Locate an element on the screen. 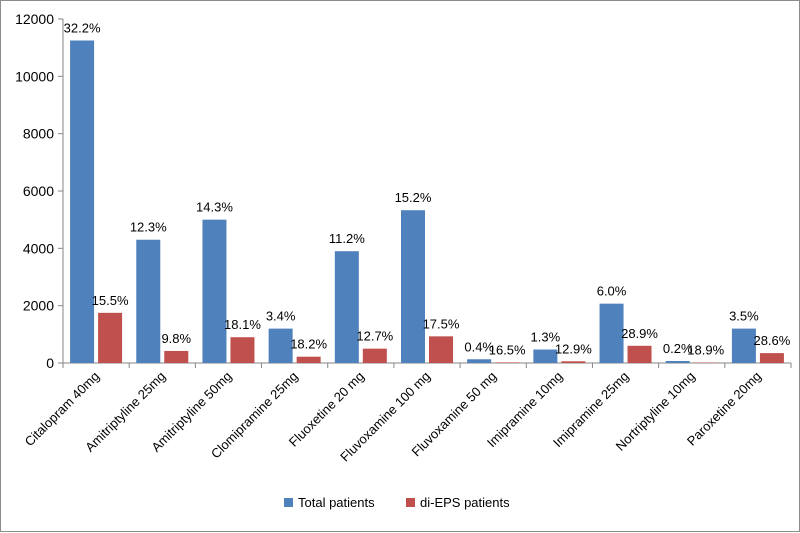 The height and width of the screenshot is (533, 800). chart-legend: Total patients di-EPS patients is located at coordinates (397, 502).